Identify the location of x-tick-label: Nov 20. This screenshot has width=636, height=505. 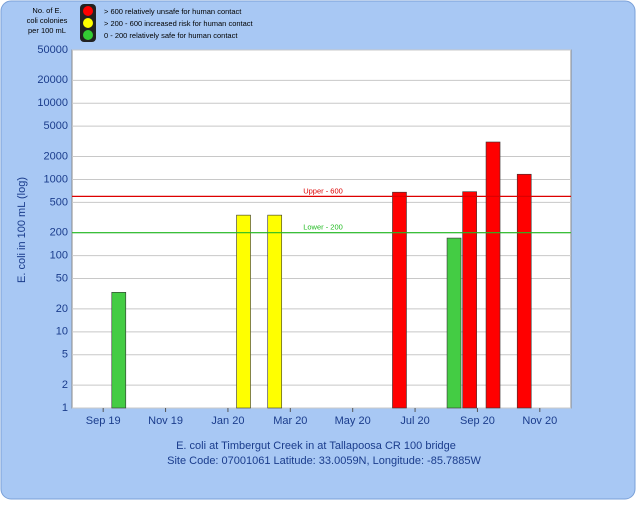
(539, 421).